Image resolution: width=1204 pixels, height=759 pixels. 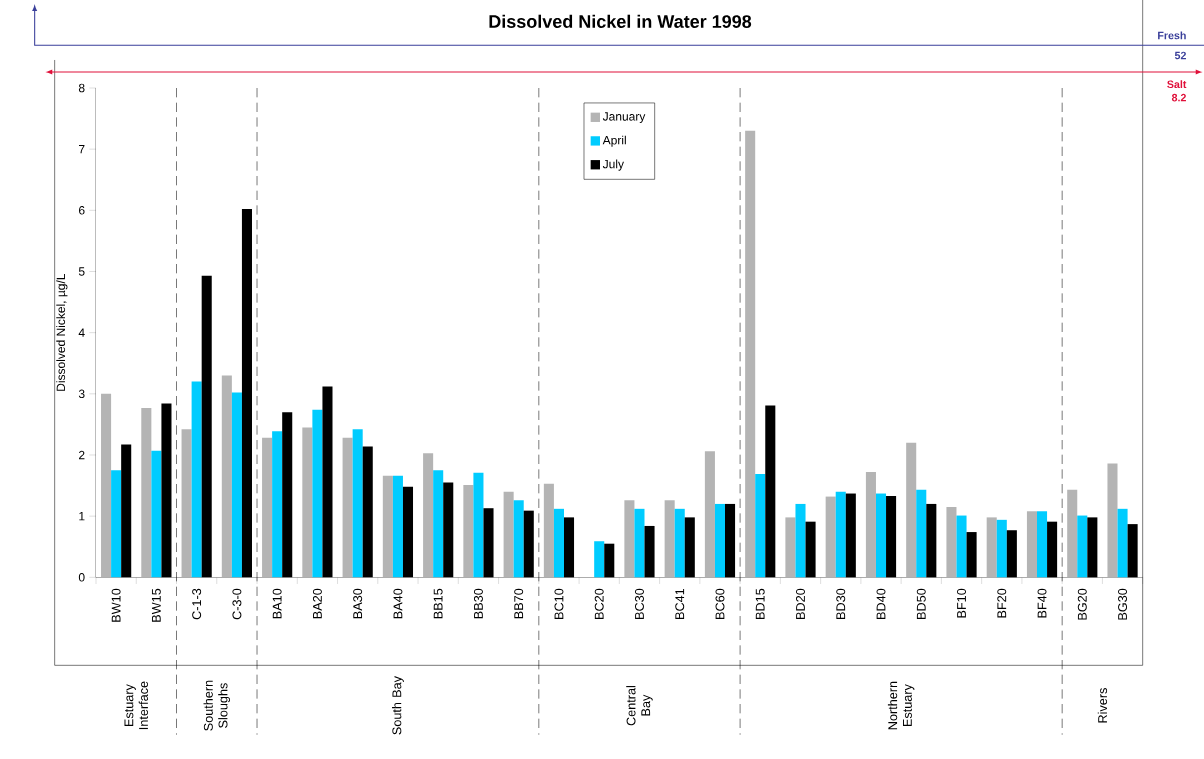 I want to click on x-tick-label: BF40, so click(x=1042, y=603).